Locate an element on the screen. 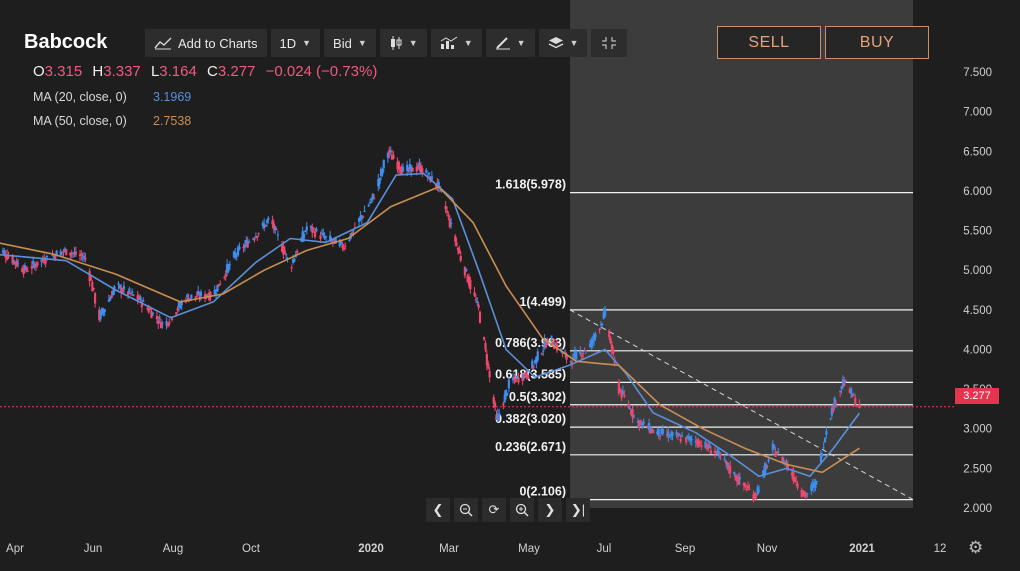  fib-level-label: 0(2.106) is located at coordinates (542, 492).